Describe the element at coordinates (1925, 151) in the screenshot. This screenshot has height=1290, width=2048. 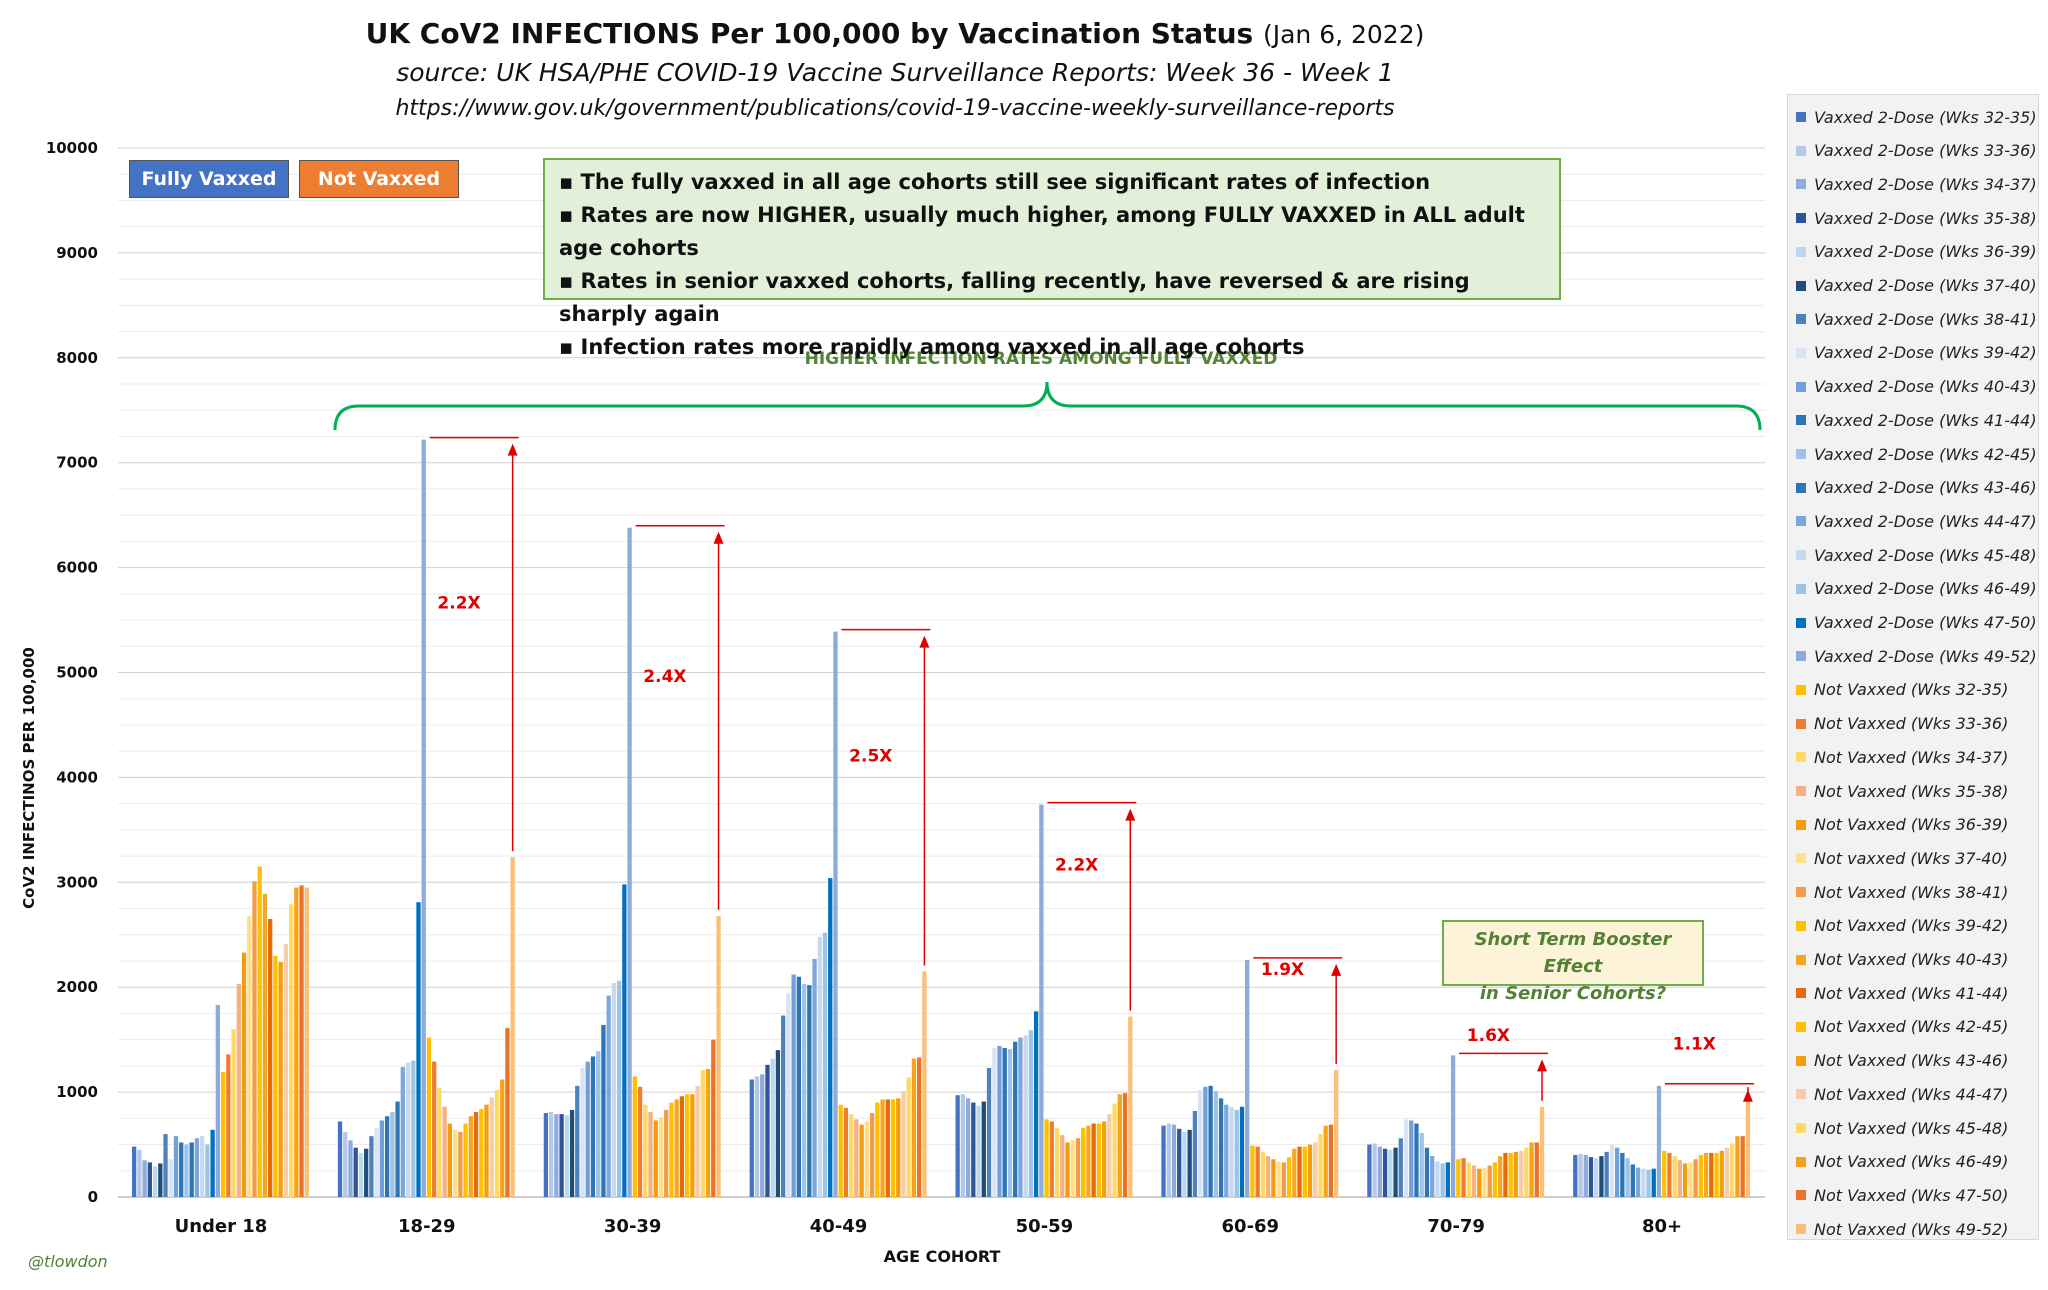
I see `legend-label: Vaxxed 2-Dose (Wks 33-36)` at that location.